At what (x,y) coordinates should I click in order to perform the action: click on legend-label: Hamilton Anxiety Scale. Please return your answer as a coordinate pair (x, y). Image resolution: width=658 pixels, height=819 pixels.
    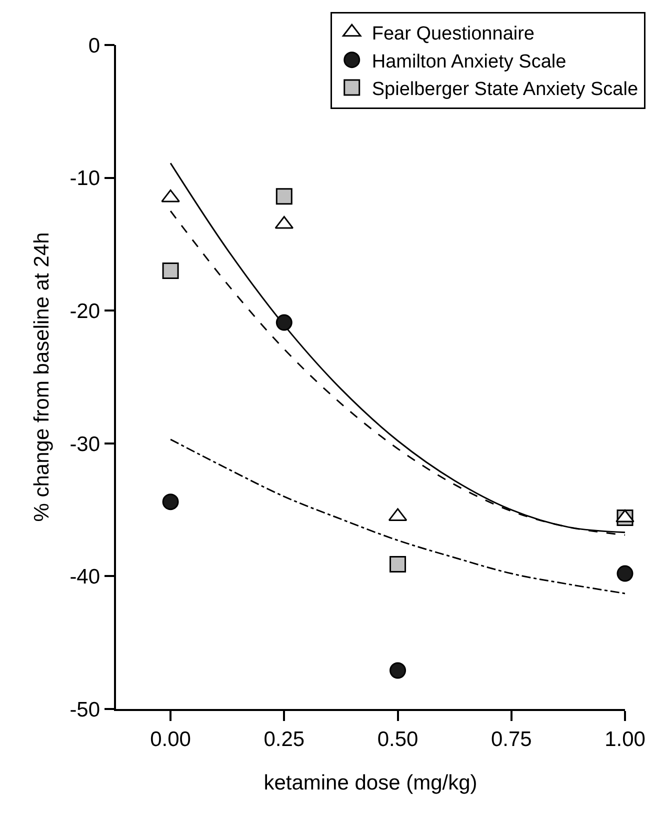
    Looking at the image, I should click on (469, 61).